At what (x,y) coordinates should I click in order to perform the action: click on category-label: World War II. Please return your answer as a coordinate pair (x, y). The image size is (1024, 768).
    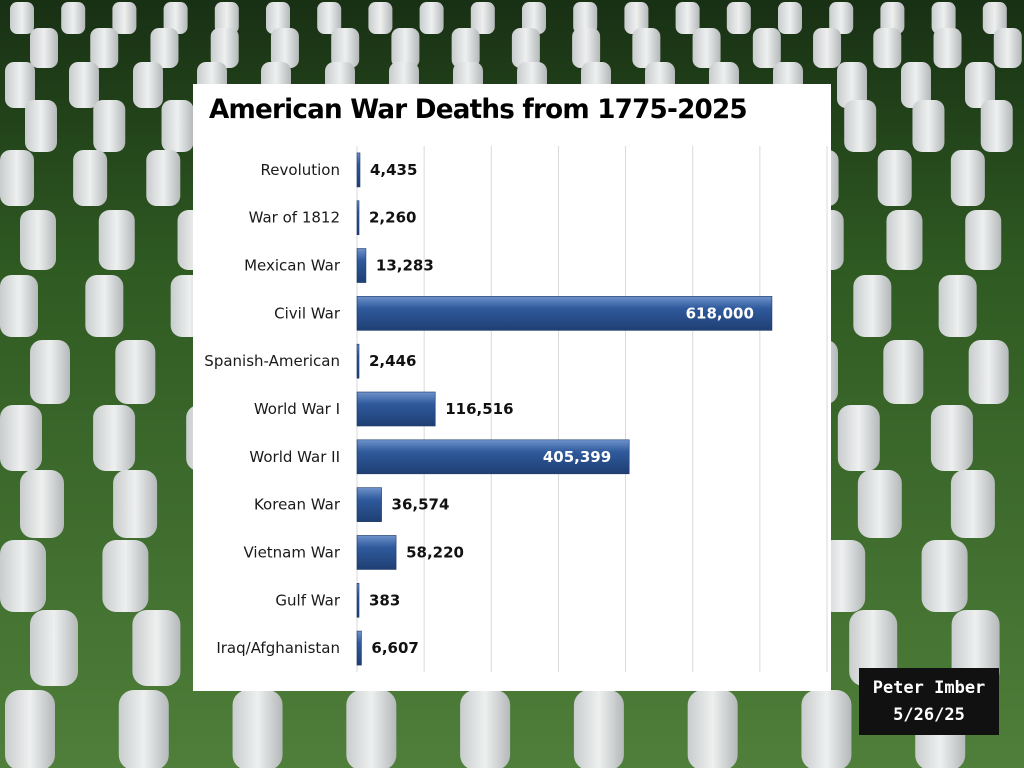
    Looking at the image, I should click on (294, 457).